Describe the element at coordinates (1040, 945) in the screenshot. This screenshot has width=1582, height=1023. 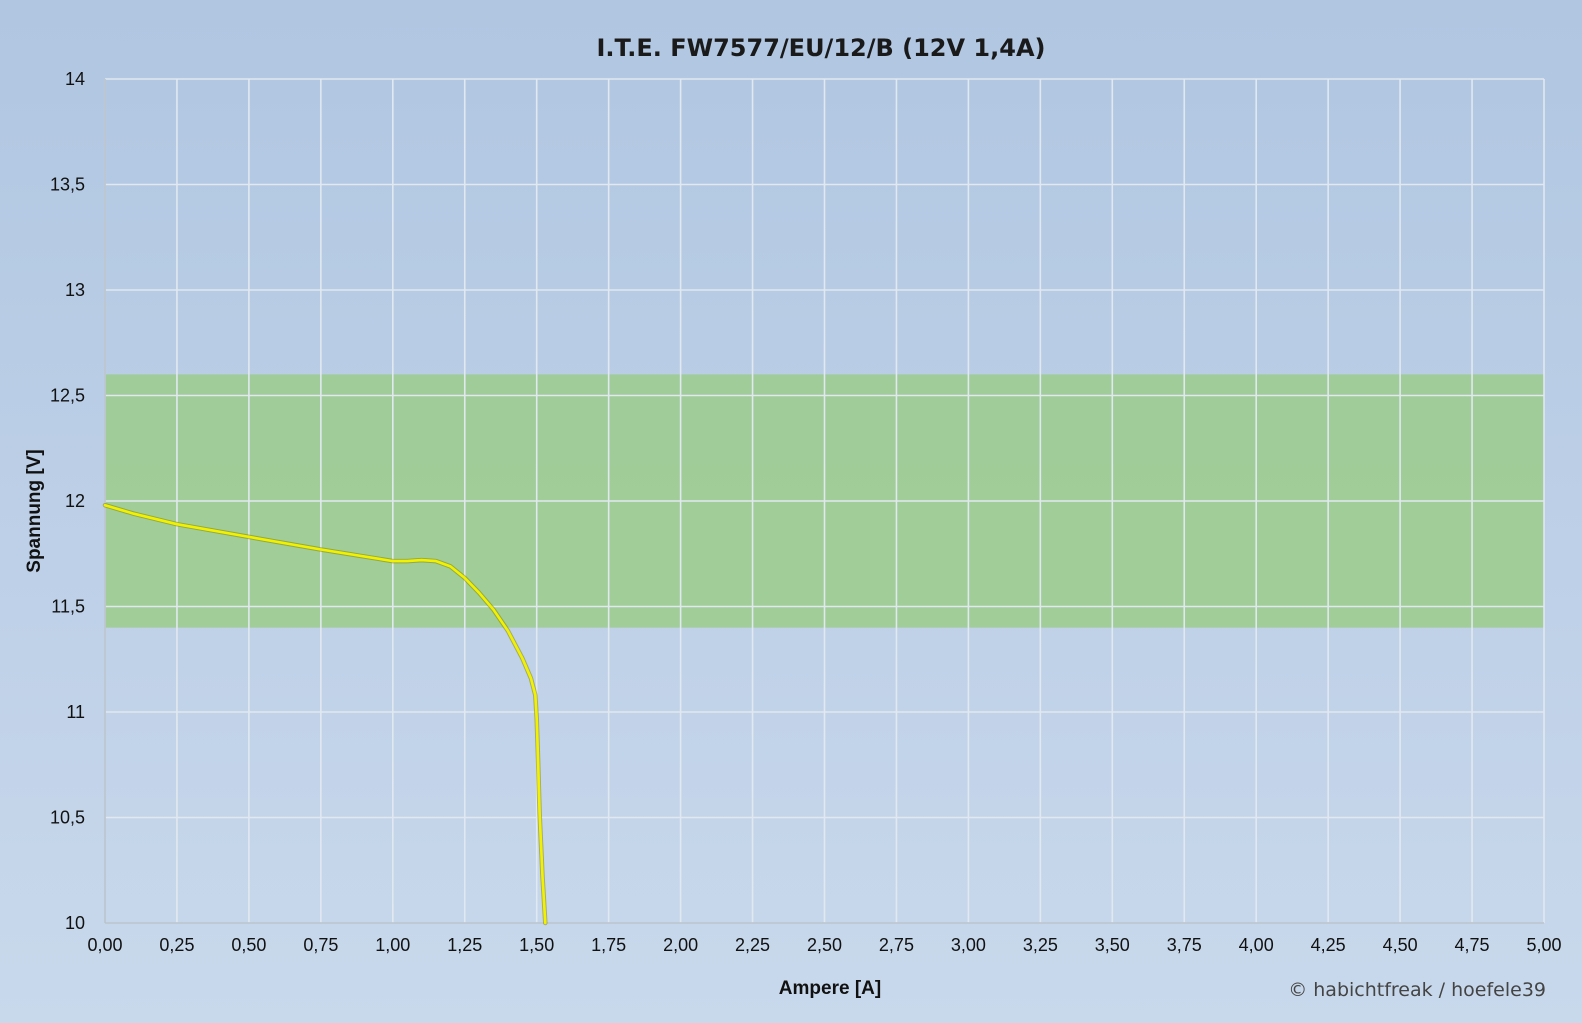
I see `x-tick-label: 3,25` at that location.